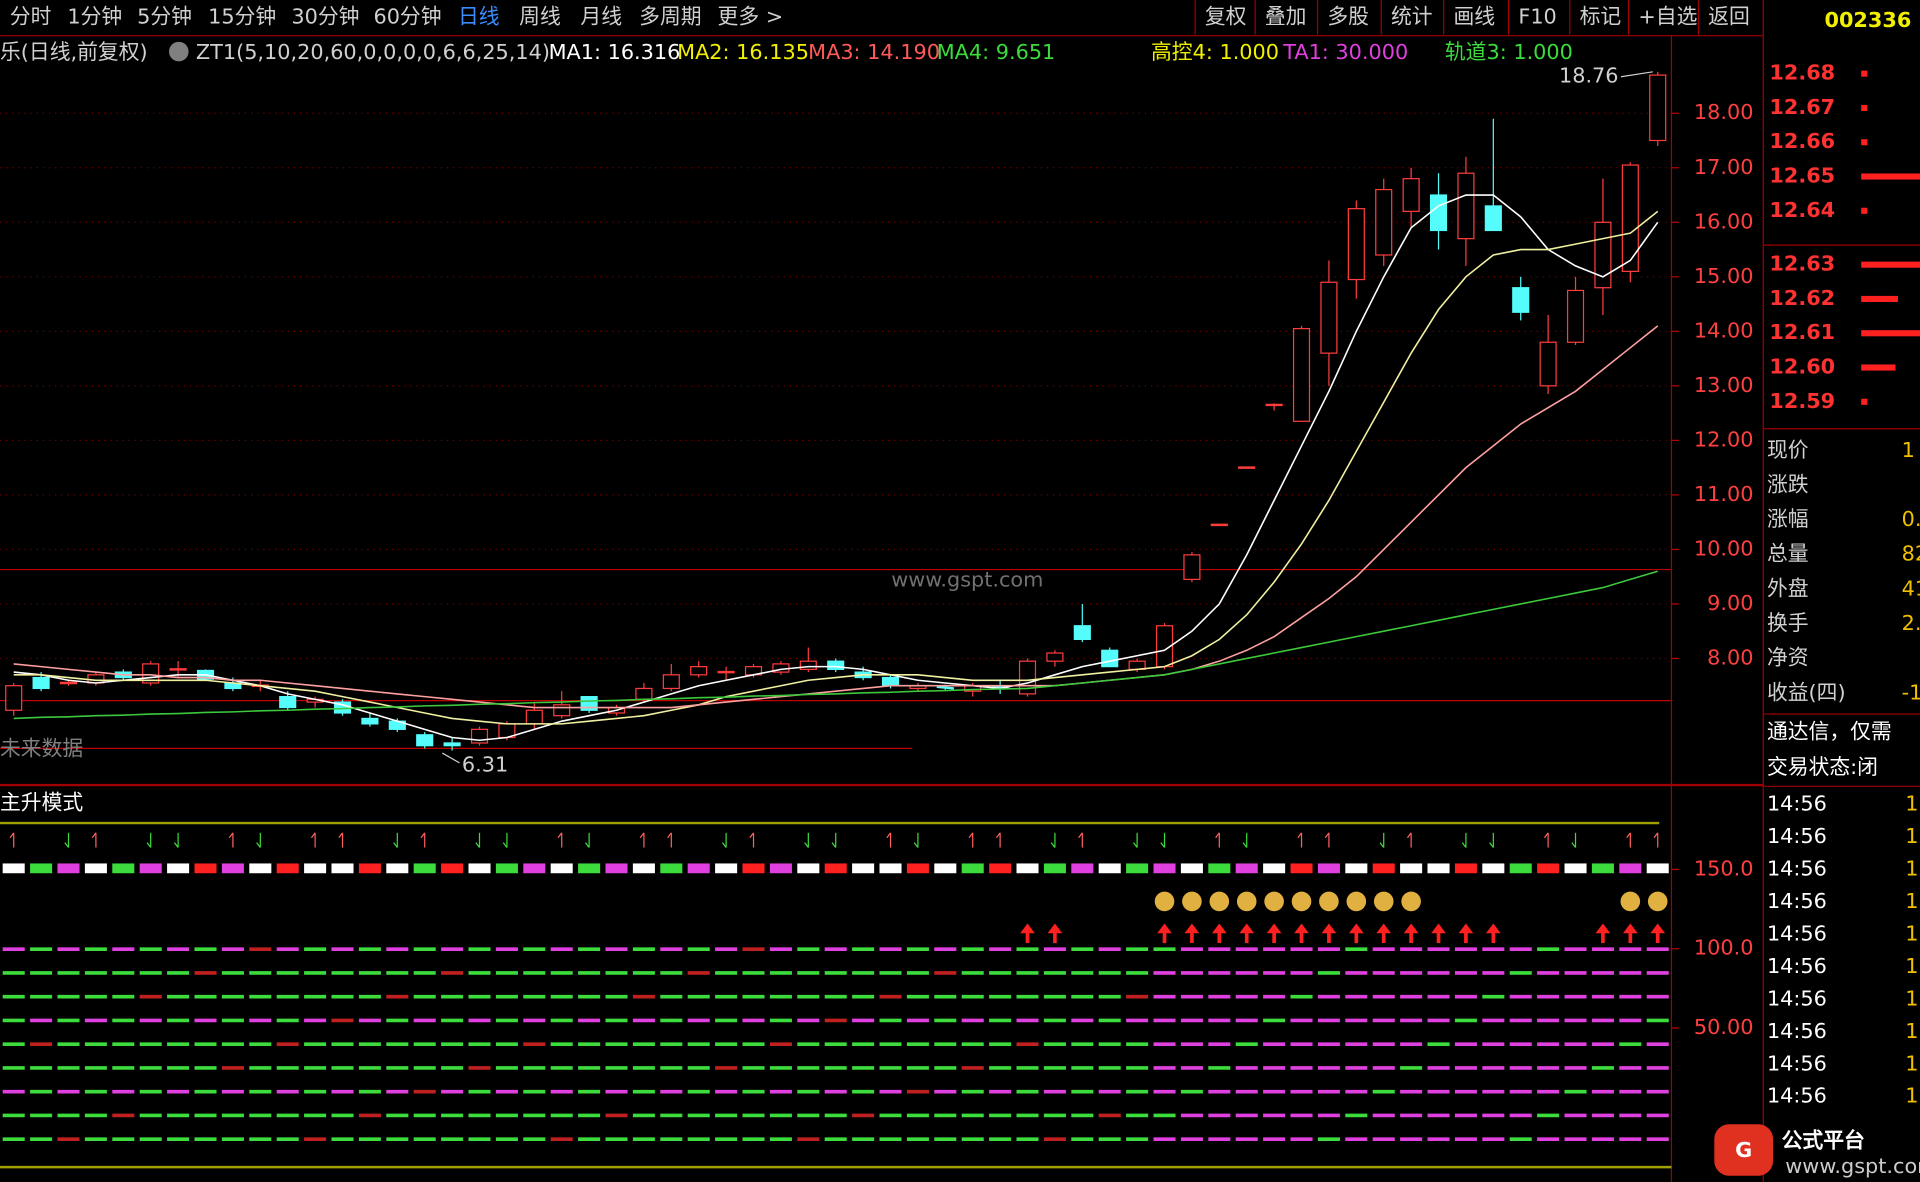  What do you see at coordinates (601, 16) in the screenshot?
I see `period-tab: 月线` at bounding box center [601, 16].